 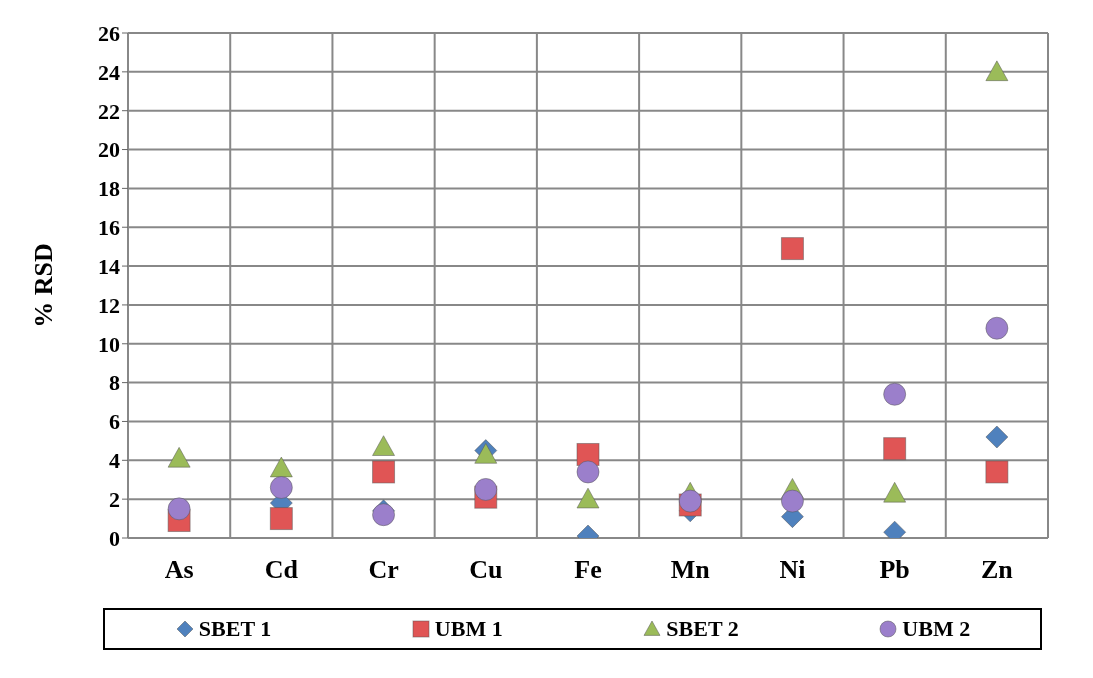 What do you see at coordinates (690, 570) in the screenshot?
I see `x-tick-label: Mn` at bounding box center [690, 570].